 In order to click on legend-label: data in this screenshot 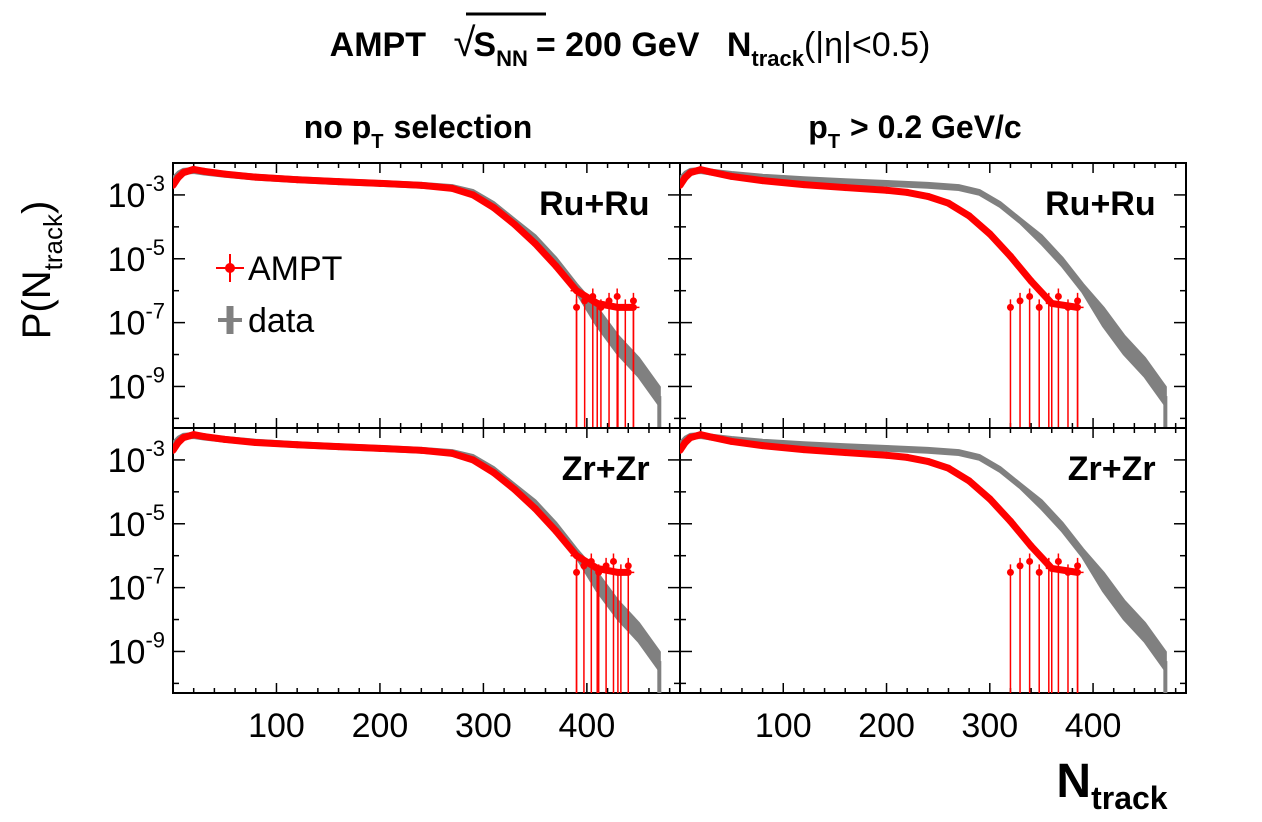, I will do `click(281, 321)`.